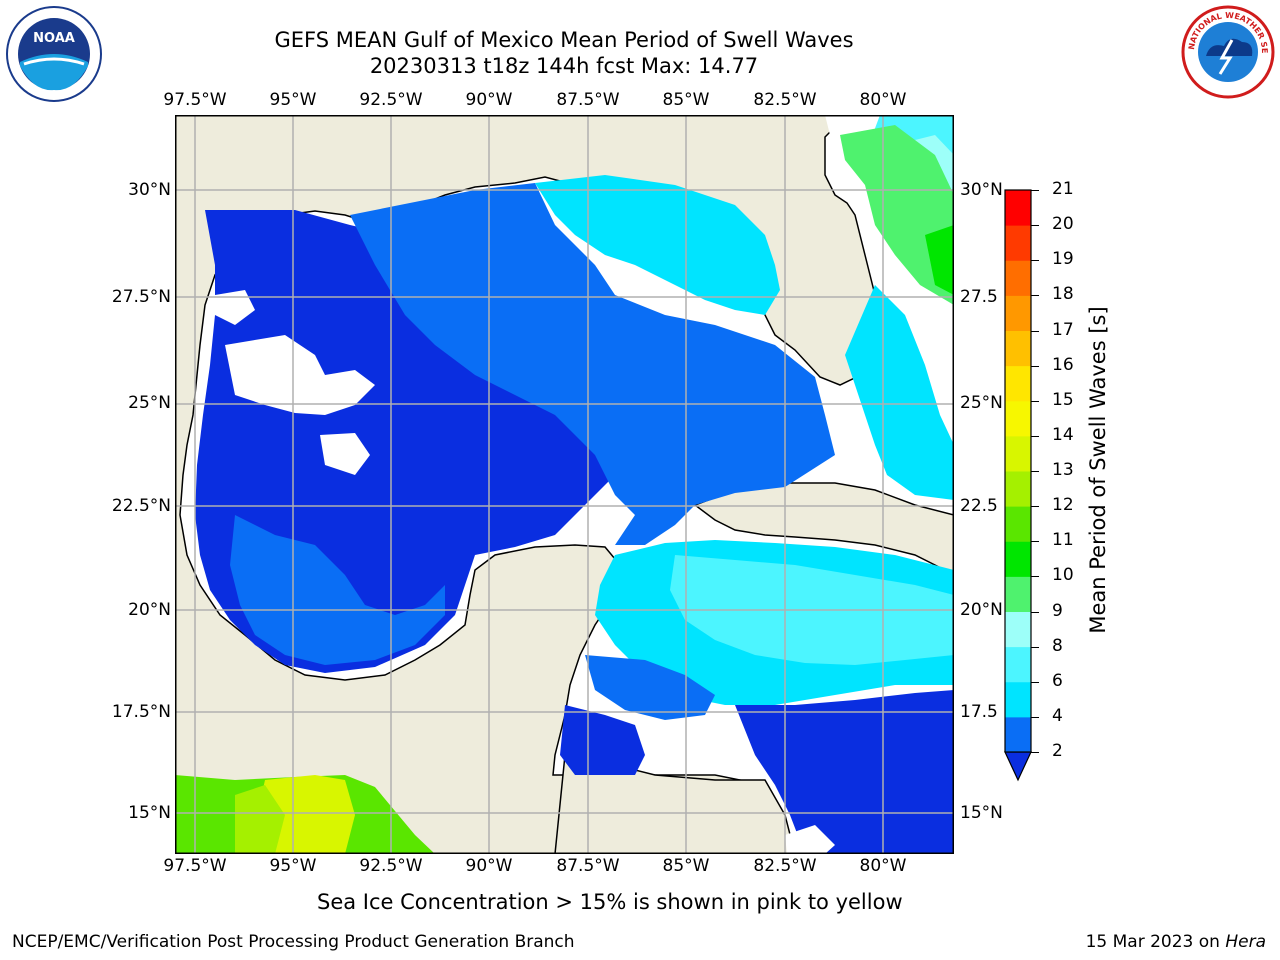 The height and width of the screenshot is (960, 1280). Describe the element at coordinates (1063, 575) in the screenshot. I see `colorbar-tick-label: 10` at that location.